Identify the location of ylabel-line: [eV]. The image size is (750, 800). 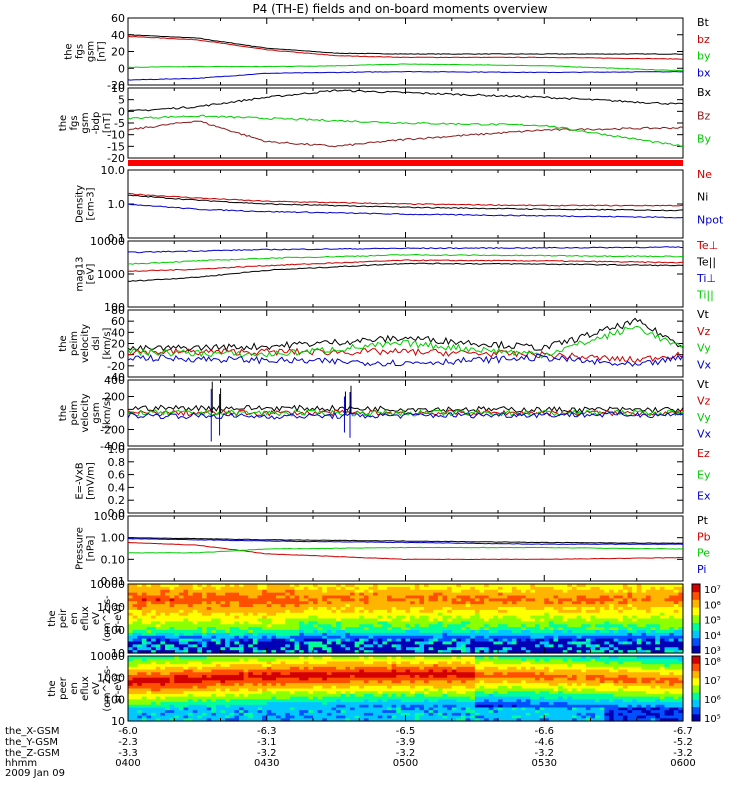
(91, 274).